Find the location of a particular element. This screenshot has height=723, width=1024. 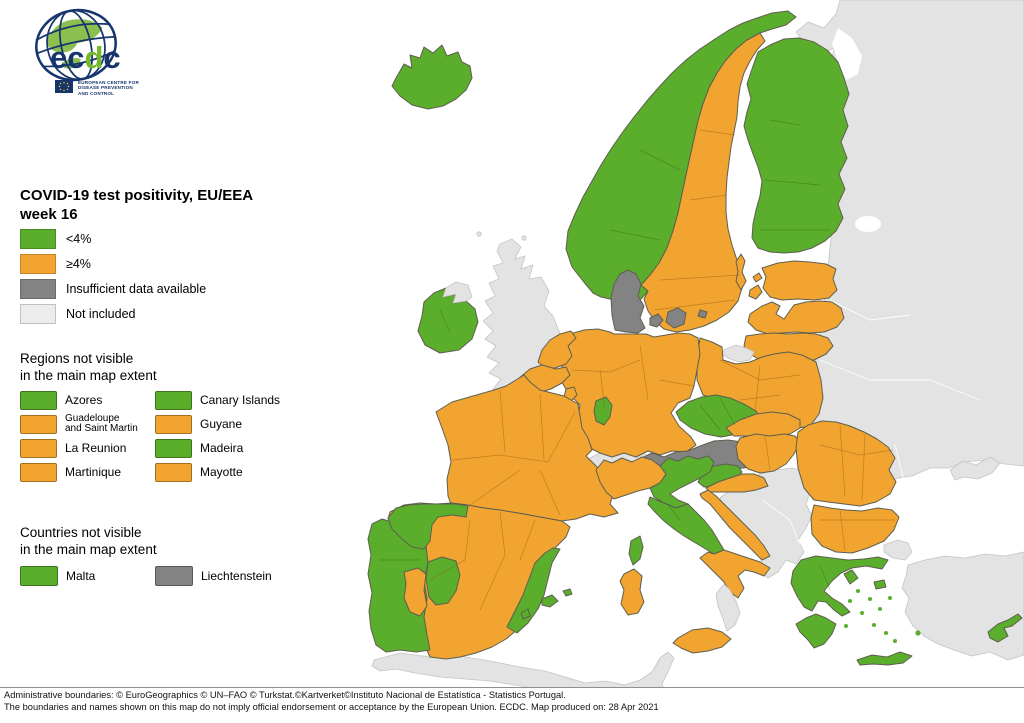

region-item-la-reunion: La Reunion is located at coordinates (87, 448).